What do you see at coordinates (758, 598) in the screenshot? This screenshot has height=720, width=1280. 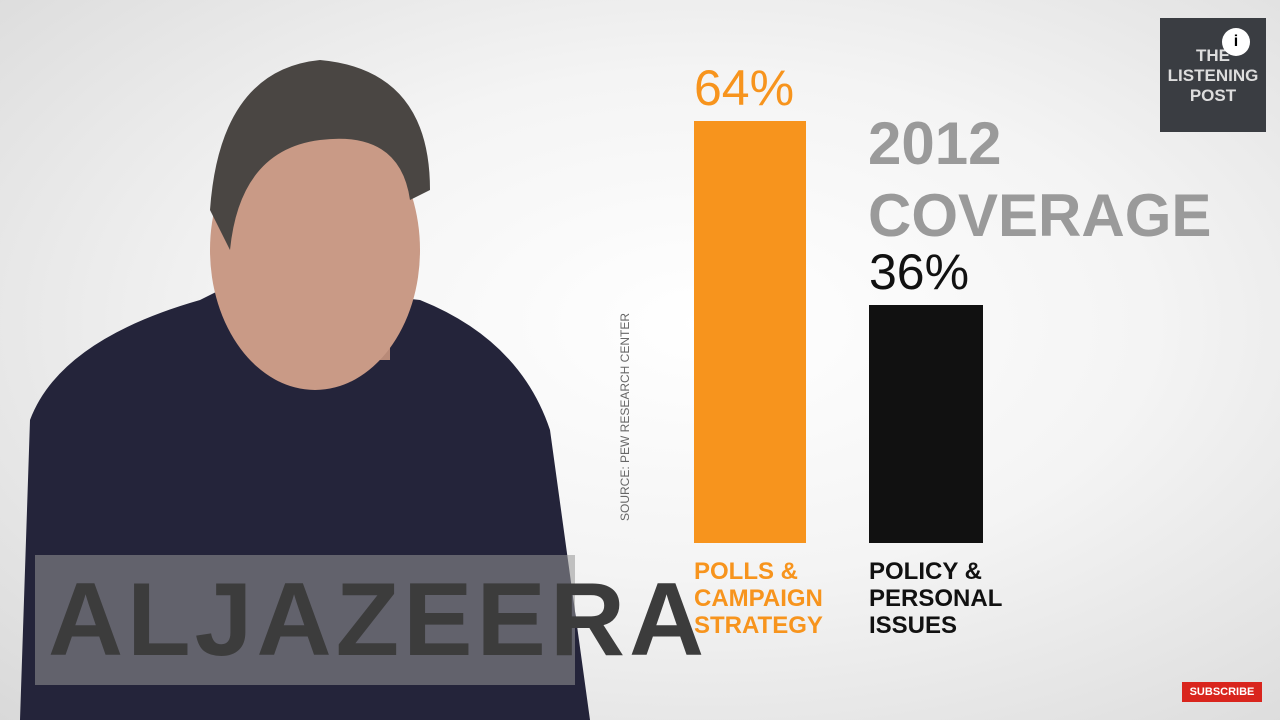 I see `category-label: POLLS & CAMPAIGN STRATEGY` at bounding box center [758, 598].